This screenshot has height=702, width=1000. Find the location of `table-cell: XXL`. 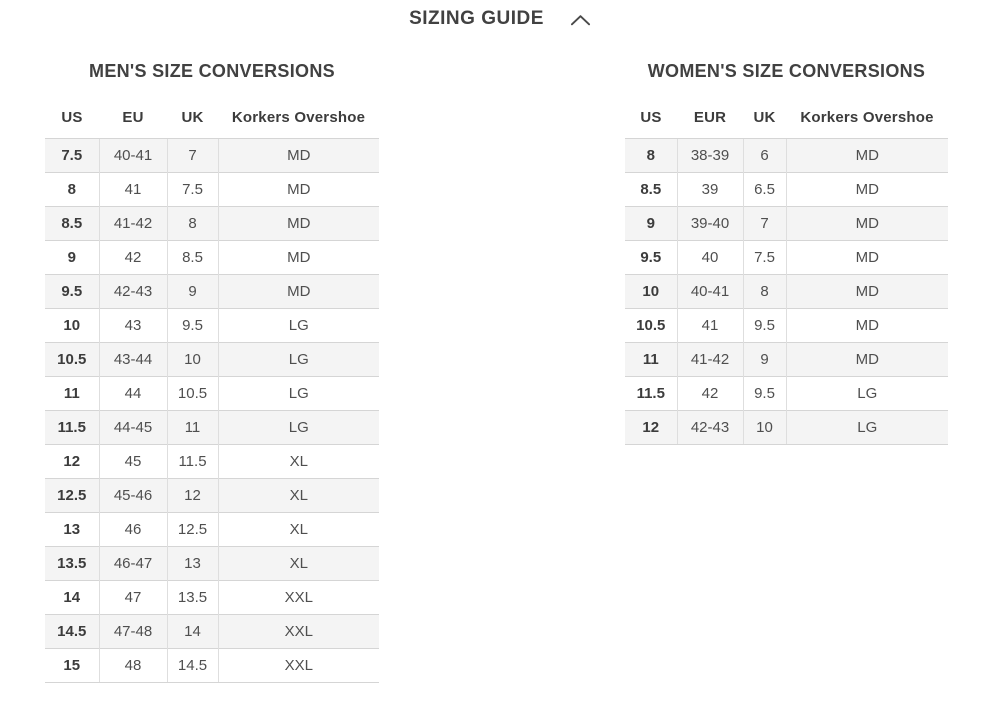

table-cell: XXL is located at coordinates (298, 630).